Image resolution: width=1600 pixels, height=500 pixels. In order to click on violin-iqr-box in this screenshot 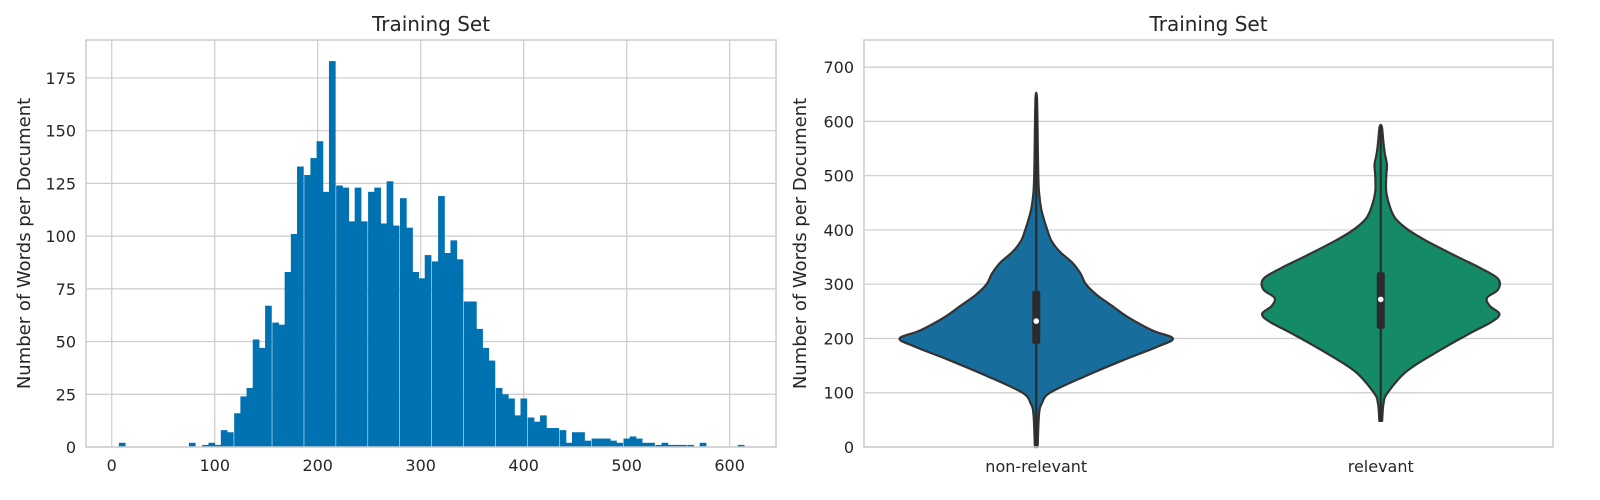, I will do `click(1036, 317)`.